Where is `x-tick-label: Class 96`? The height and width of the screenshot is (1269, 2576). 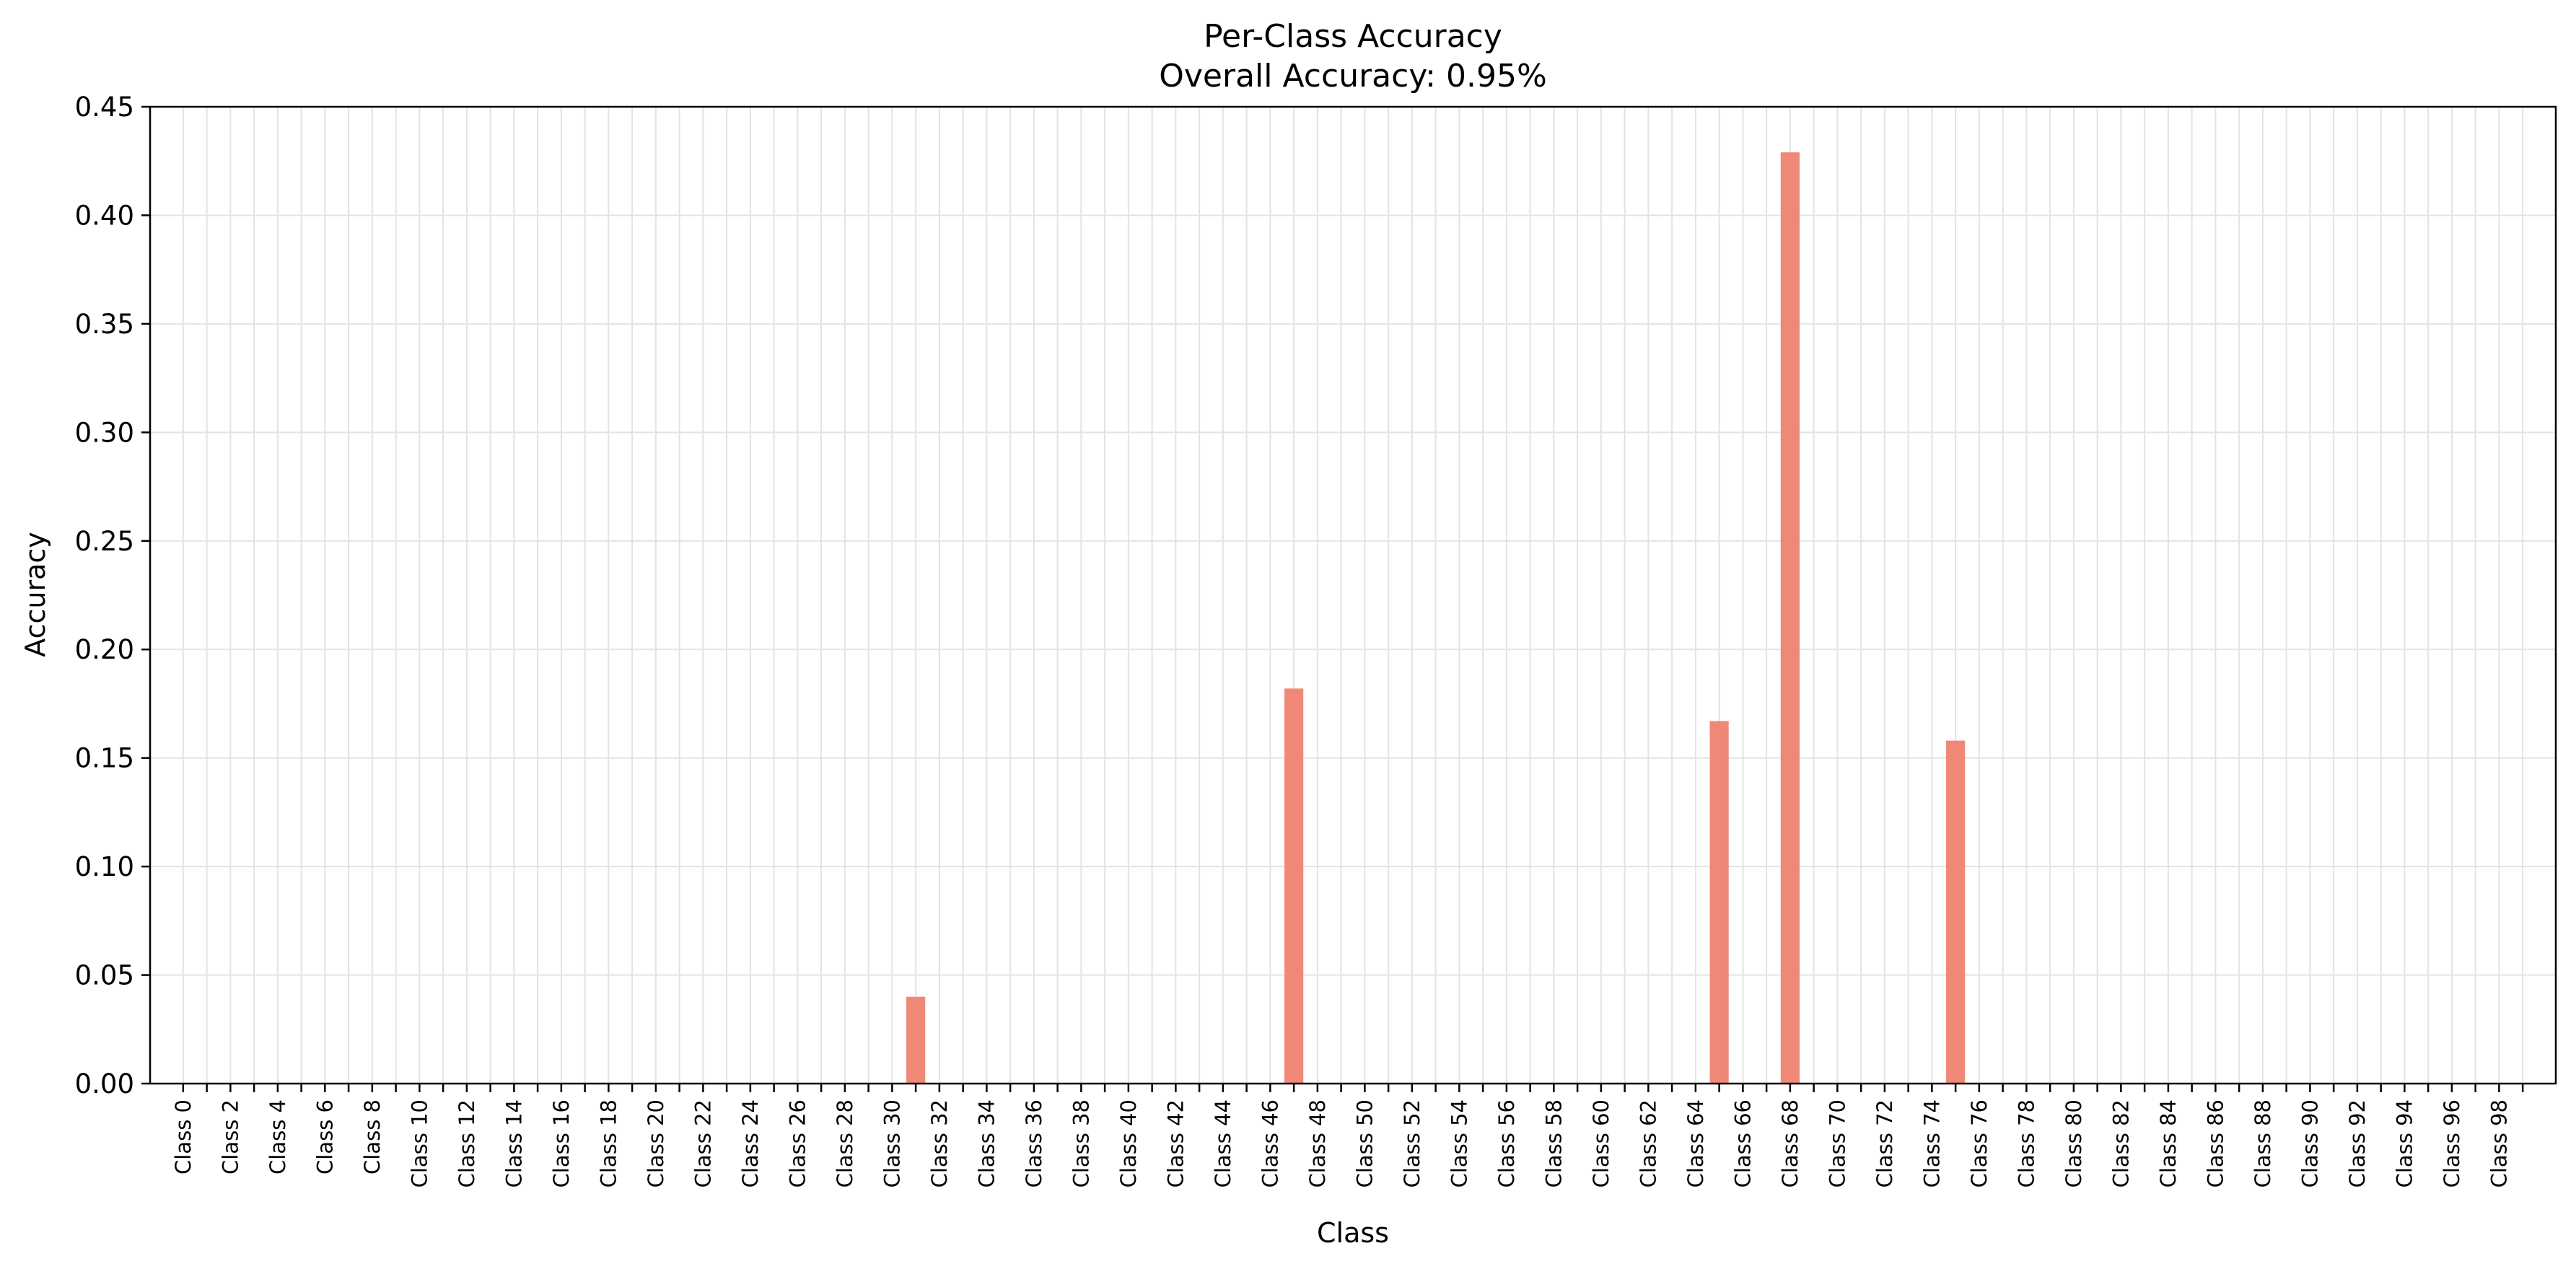 x-tick-label: Class 96 is located at coordinates (2452, 1143).